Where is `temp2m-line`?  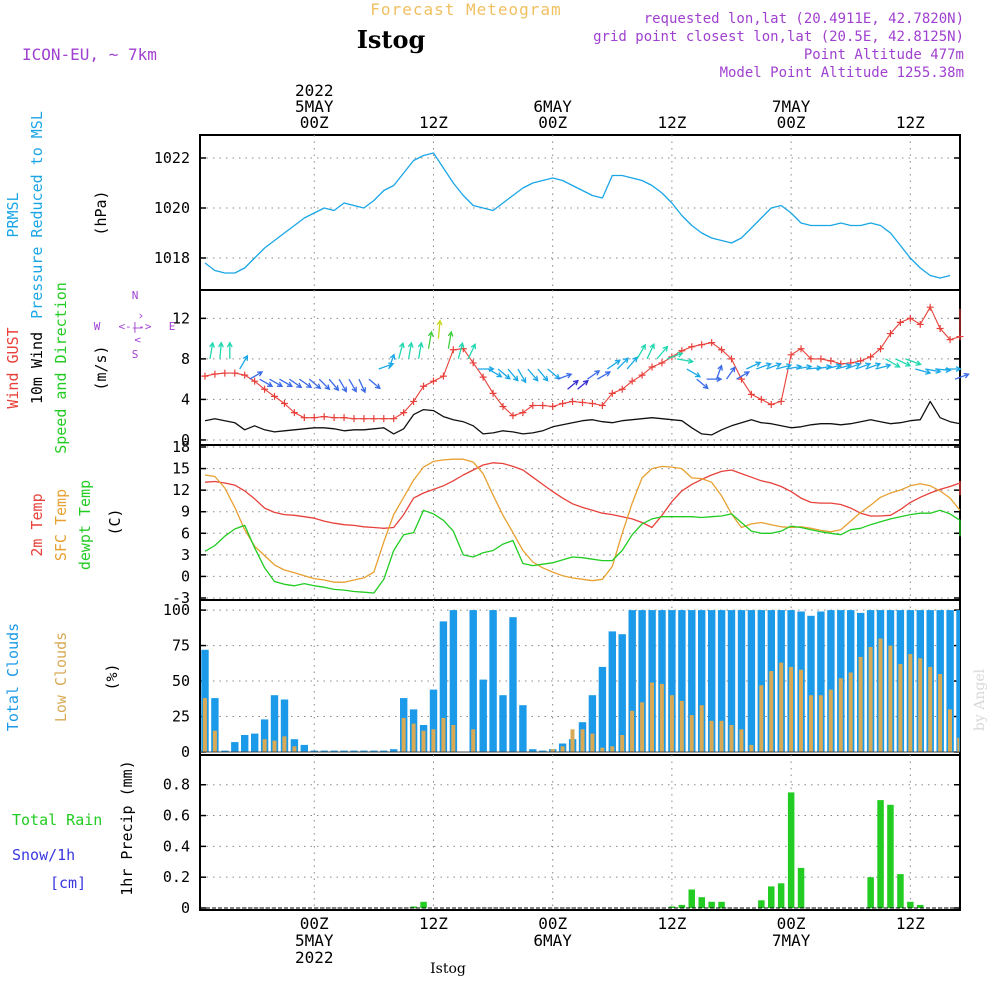
temp2m-line is located at coordinates (582, 495).